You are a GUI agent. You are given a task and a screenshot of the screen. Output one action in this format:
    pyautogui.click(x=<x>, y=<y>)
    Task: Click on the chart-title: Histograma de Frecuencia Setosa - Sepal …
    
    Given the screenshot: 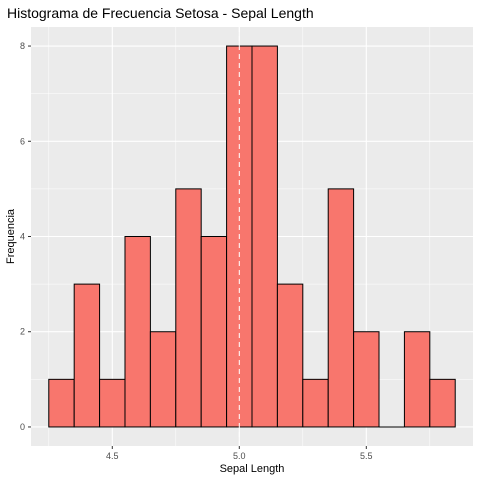 What is the action you would take?
    pyautogui.click(x=160, y=13)
    